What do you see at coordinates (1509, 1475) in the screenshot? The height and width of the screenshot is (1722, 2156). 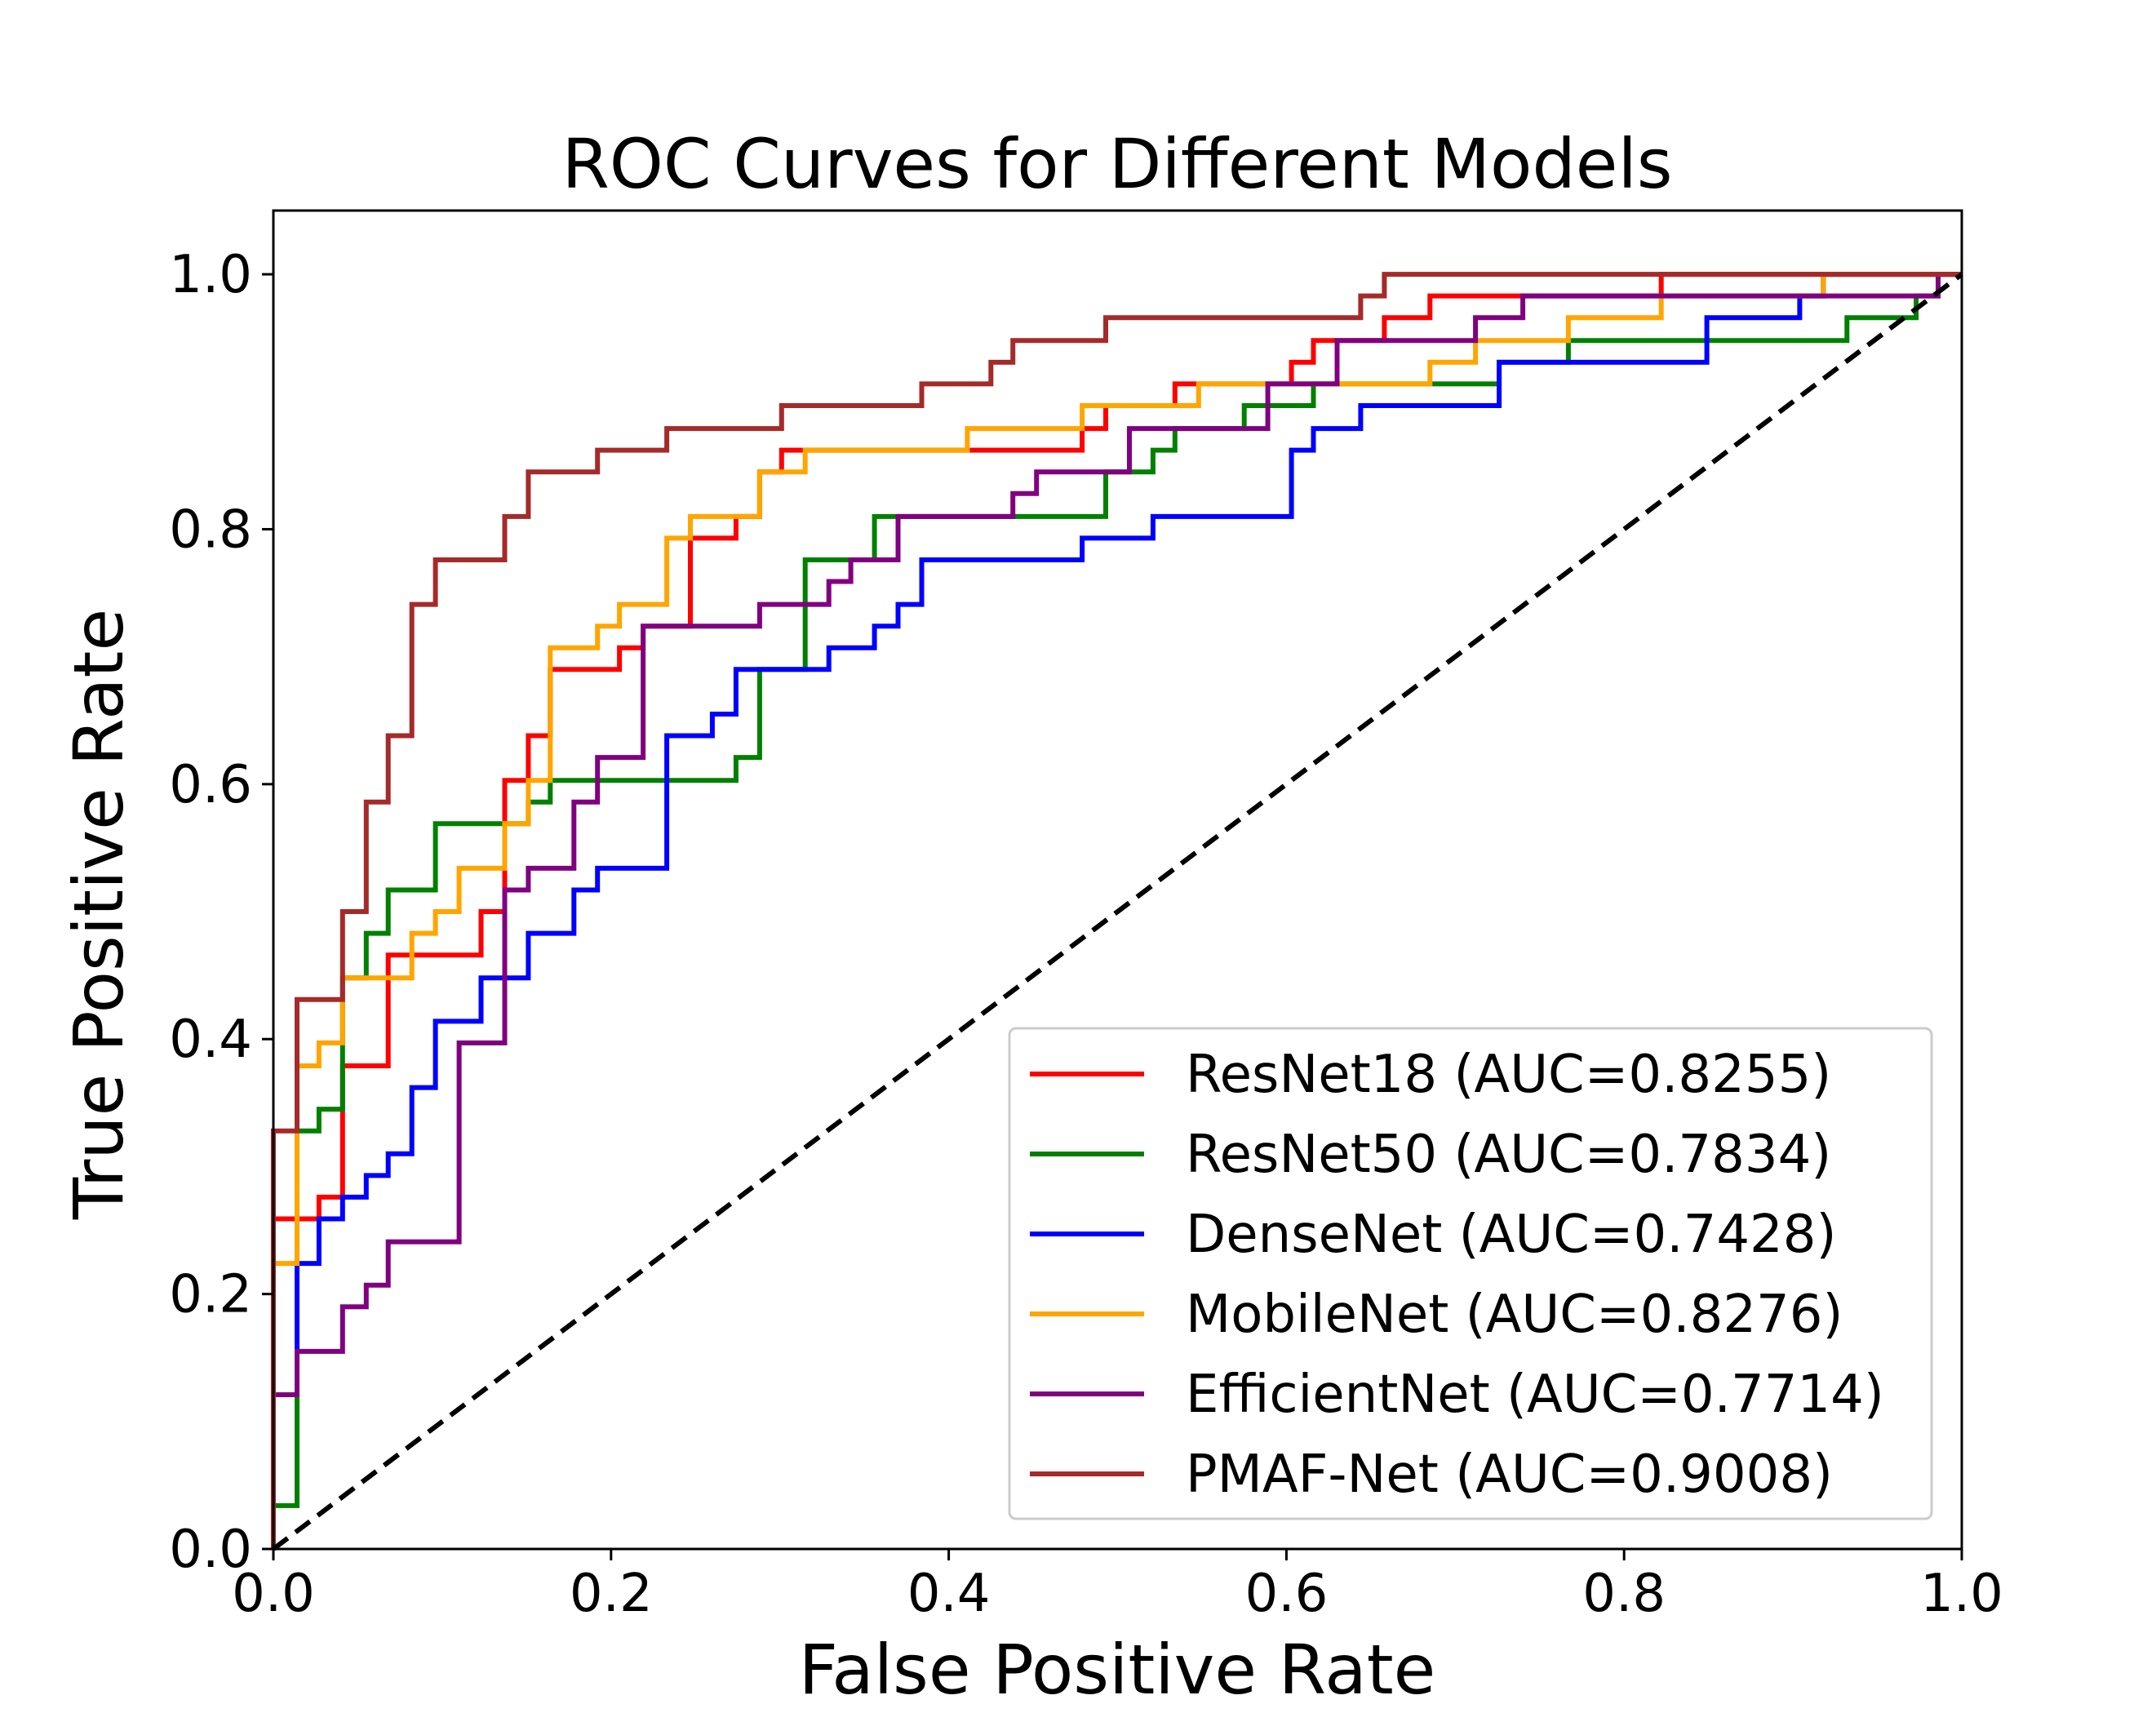 I see `legend-label: PMAF-Net (AUC=0.9008)` at bounding box center [1509, 1475].